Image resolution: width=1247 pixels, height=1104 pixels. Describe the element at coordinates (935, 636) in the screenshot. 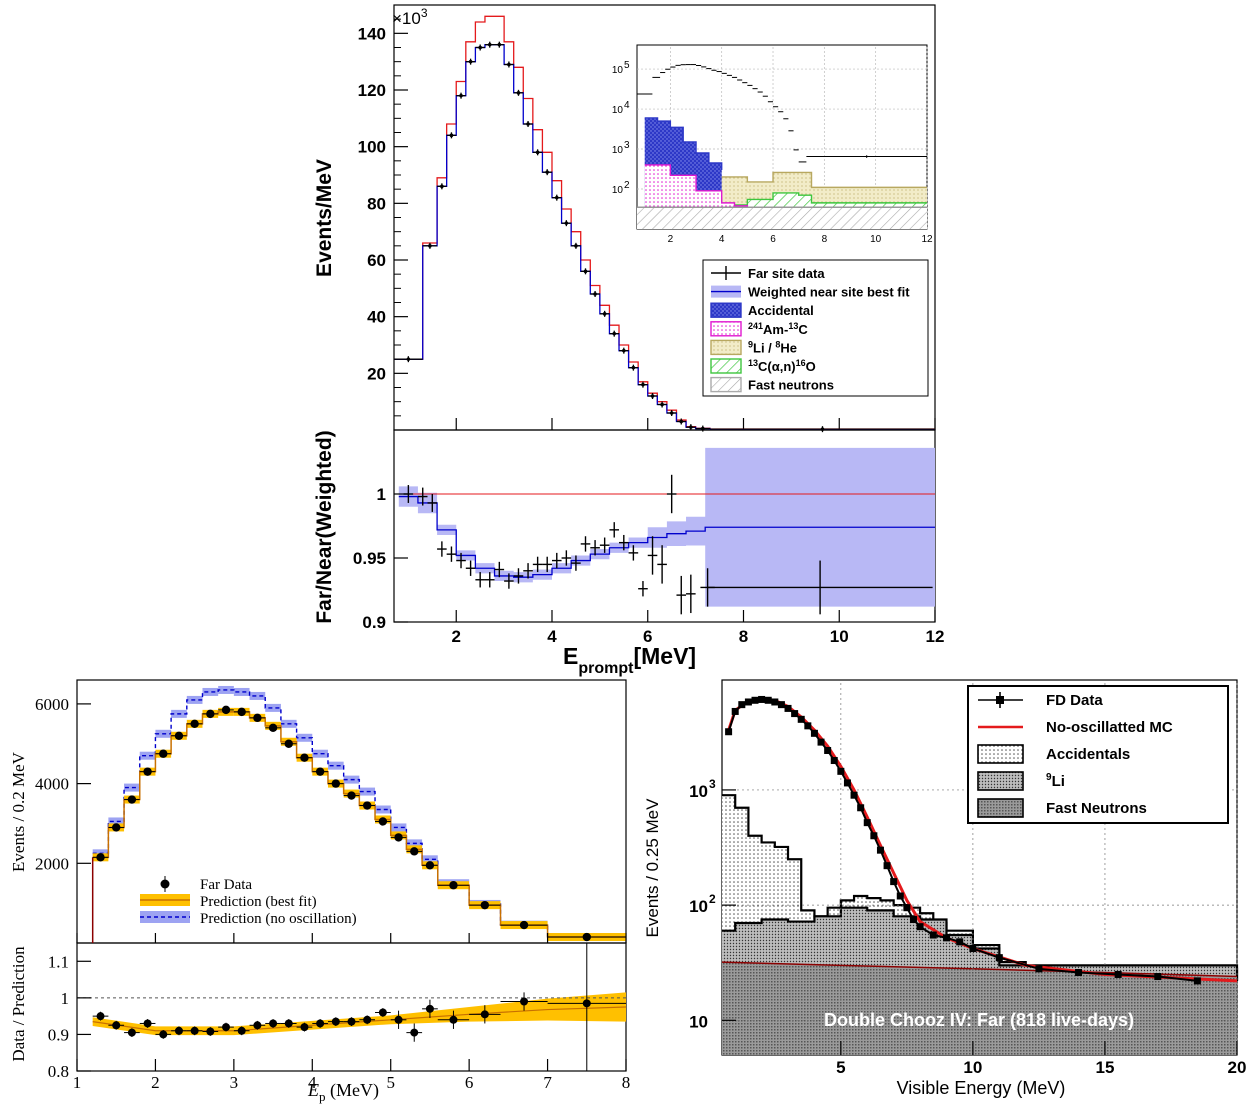

I see `ratio-x-tick-label: 12` at that location.